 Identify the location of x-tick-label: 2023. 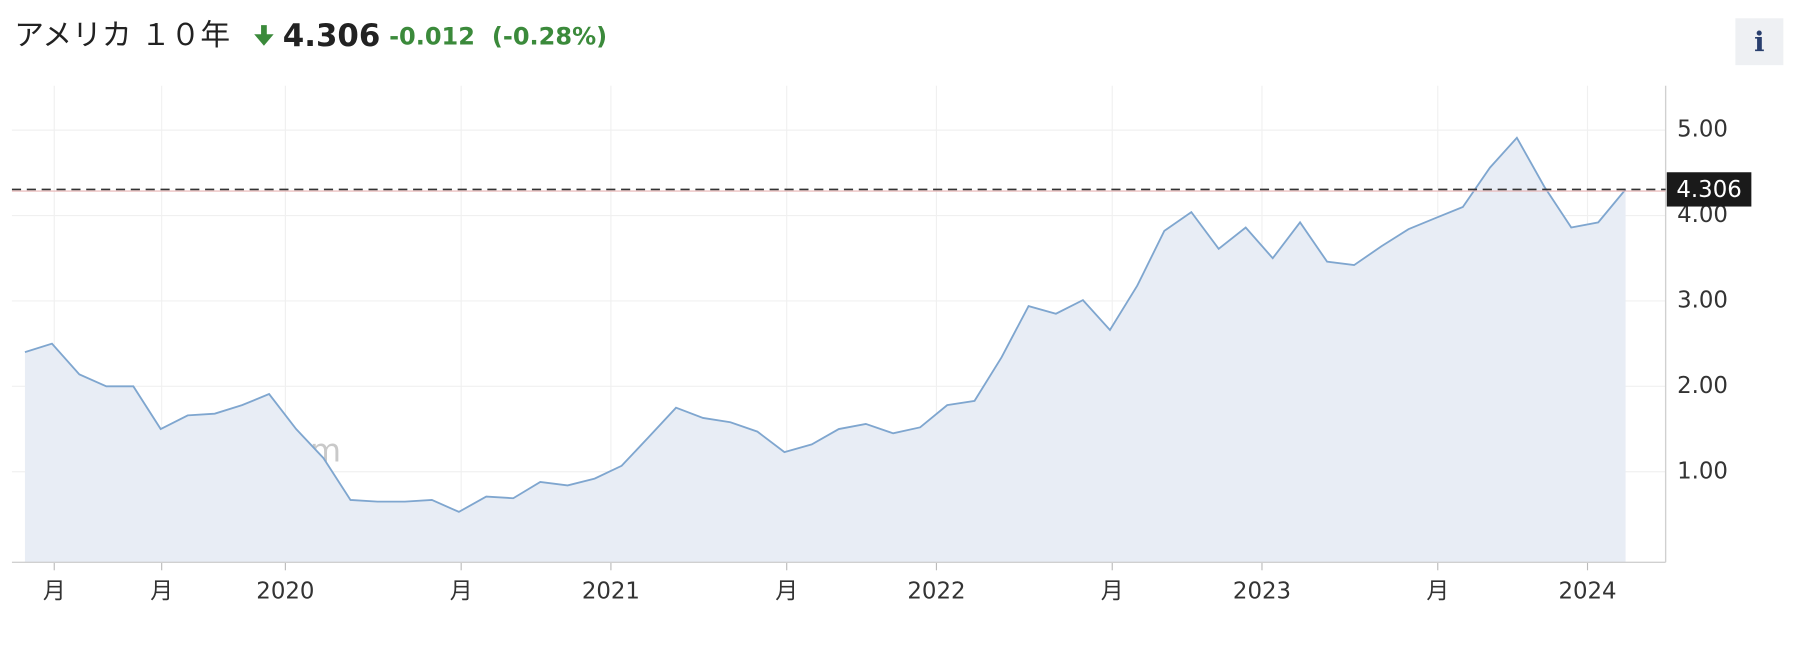
(1262, 591).